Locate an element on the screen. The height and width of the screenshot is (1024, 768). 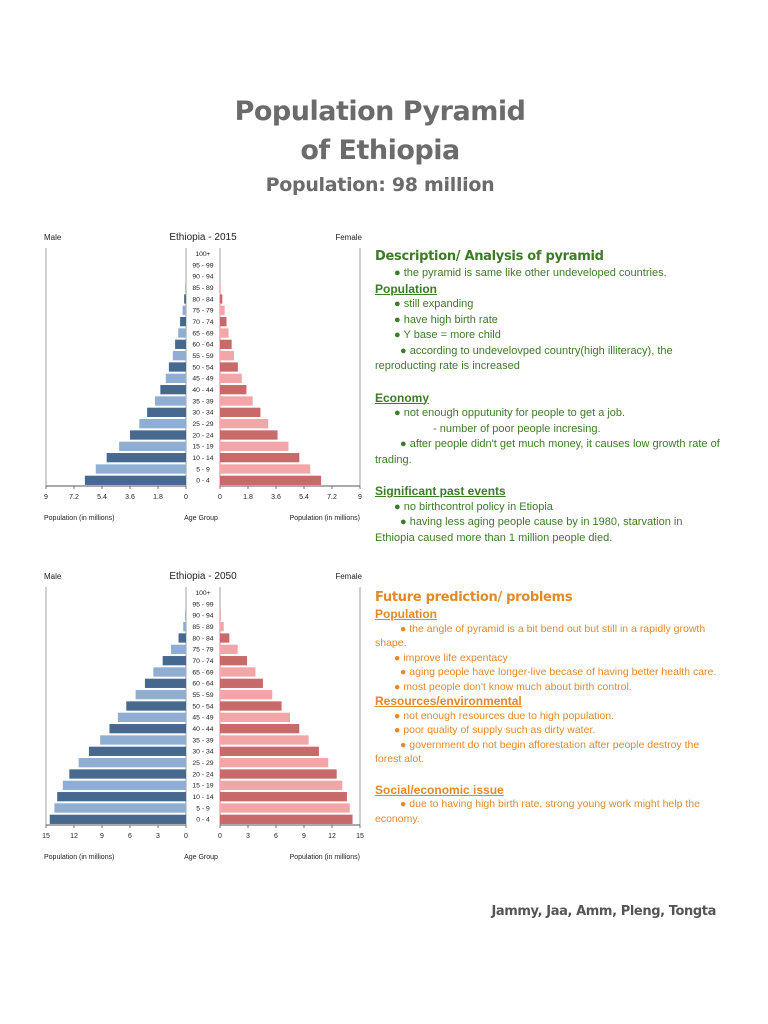
analysis-population-item: ● have high birth rate is located at coordinates (446, 319).